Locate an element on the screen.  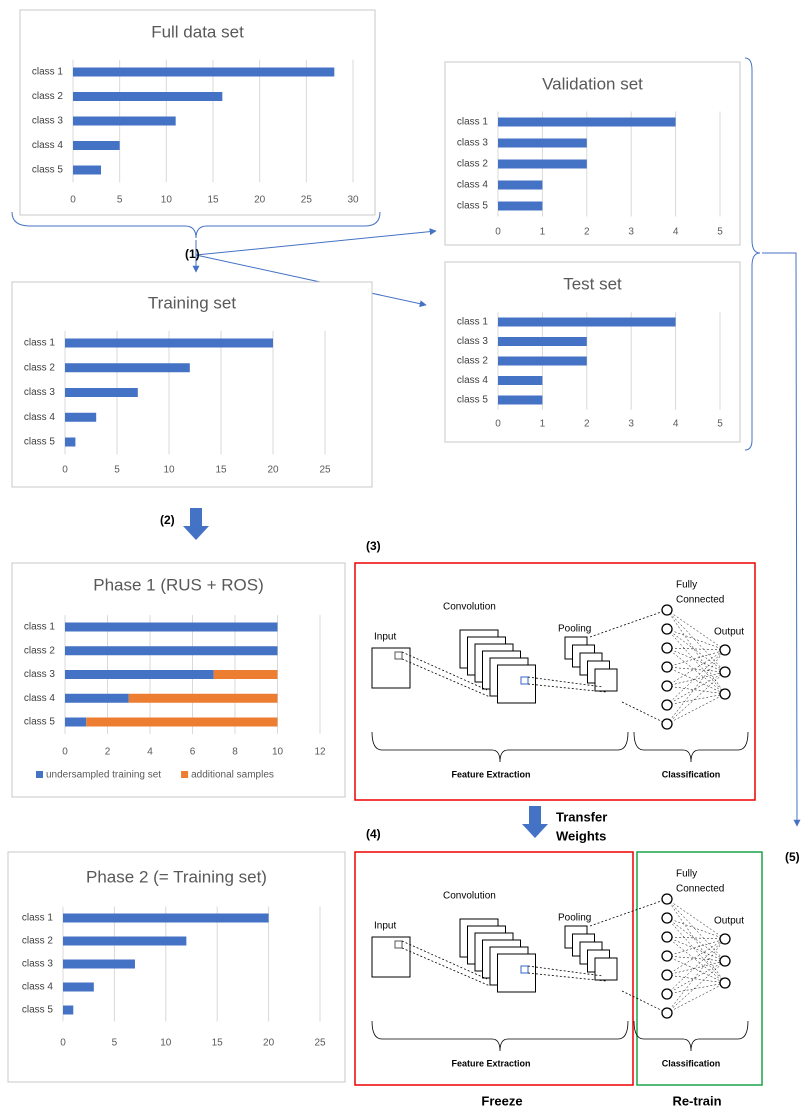
x-tick-label: 30 is located at coordinates (353, 200).